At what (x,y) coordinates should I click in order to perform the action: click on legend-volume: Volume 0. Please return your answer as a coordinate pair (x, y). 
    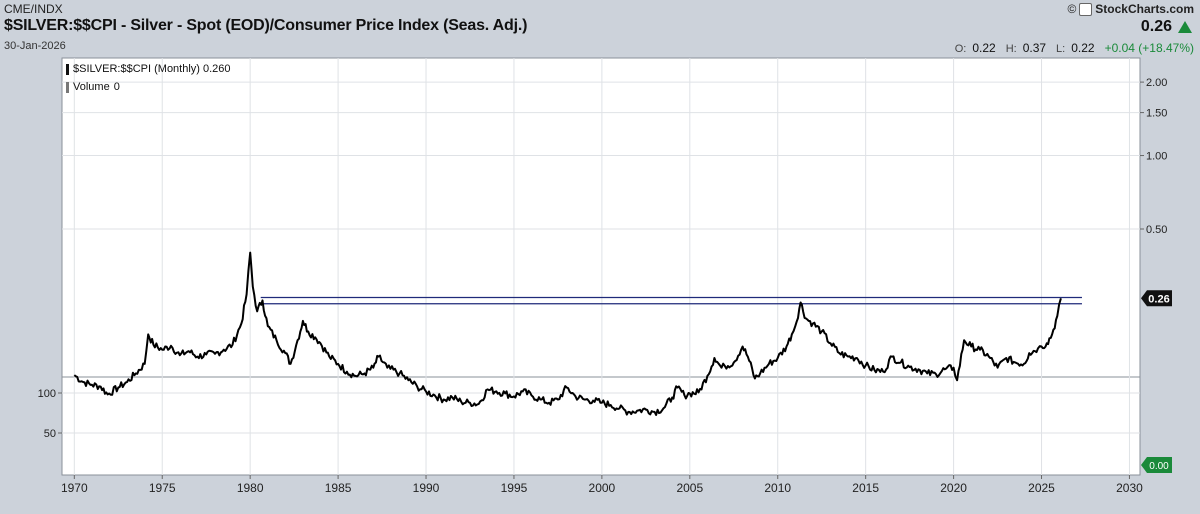
    Looking at the image, I should click on (93, 87).